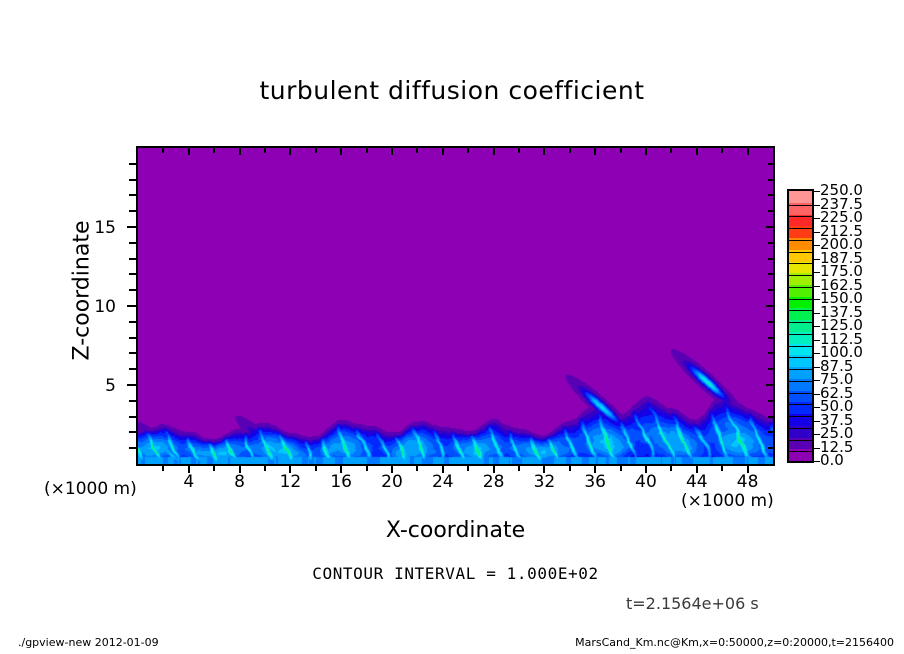 This screenshot has height=654, width=904. I want to click on colorbar-label: 250.0, so click(841, 190).